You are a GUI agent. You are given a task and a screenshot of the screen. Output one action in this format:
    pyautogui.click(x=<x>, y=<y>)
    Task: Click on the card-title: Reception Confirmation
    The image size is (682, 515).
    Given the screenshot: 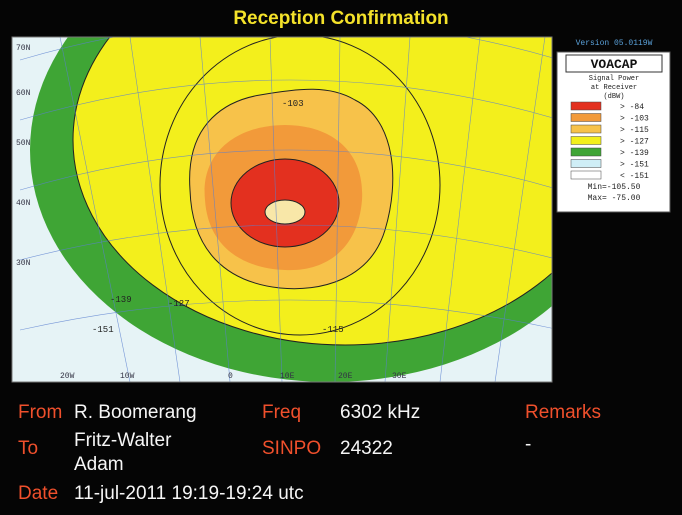 What is the action you would take?
    pyautogui.click(x=341, y=18)
    